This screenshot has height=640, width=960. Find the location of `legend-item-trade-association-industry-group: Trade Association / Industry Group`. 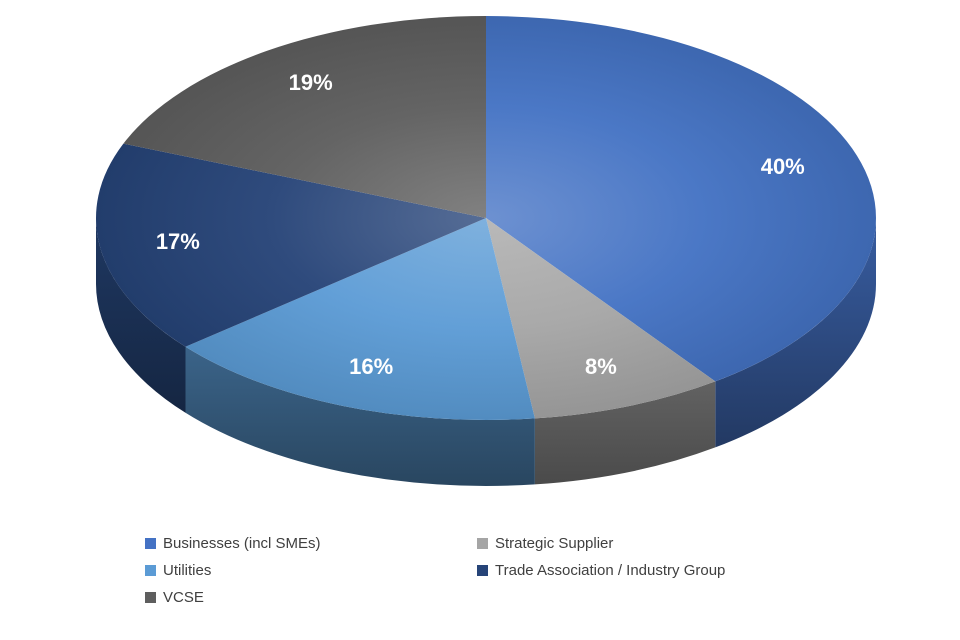

legend-item-trade-association-industry-group: Trade Association / Industry Group is located at coordinates (601, 570).